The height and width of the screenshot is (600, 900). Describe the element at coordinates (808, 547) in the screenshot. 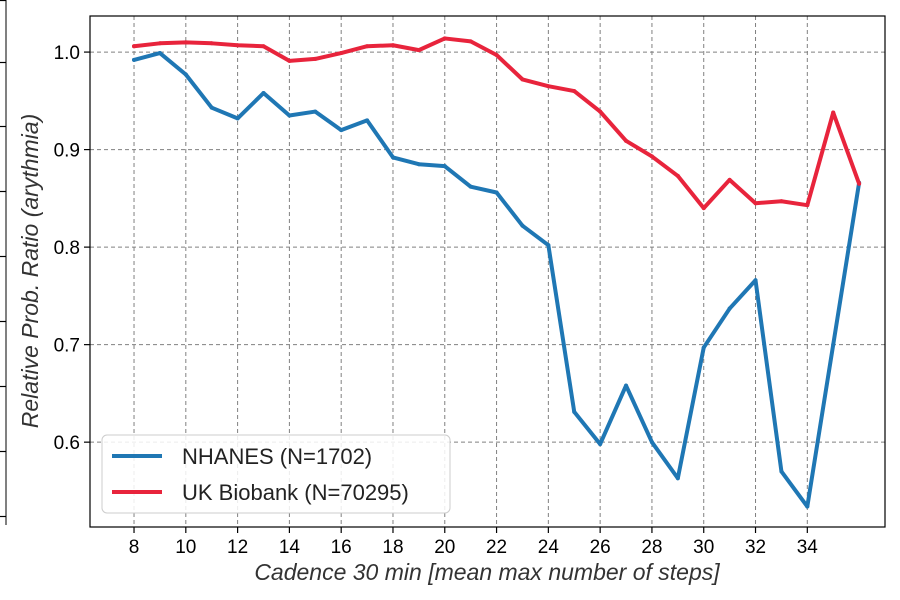

I see `x-tick-label: 34` at that location.